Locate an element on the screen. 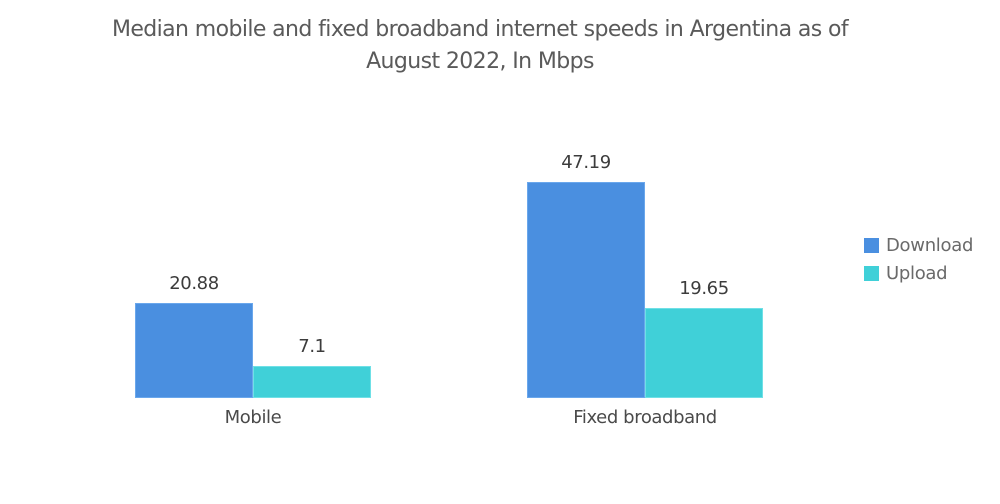  data-label: 47.19 is located at coordinates (586, 162).